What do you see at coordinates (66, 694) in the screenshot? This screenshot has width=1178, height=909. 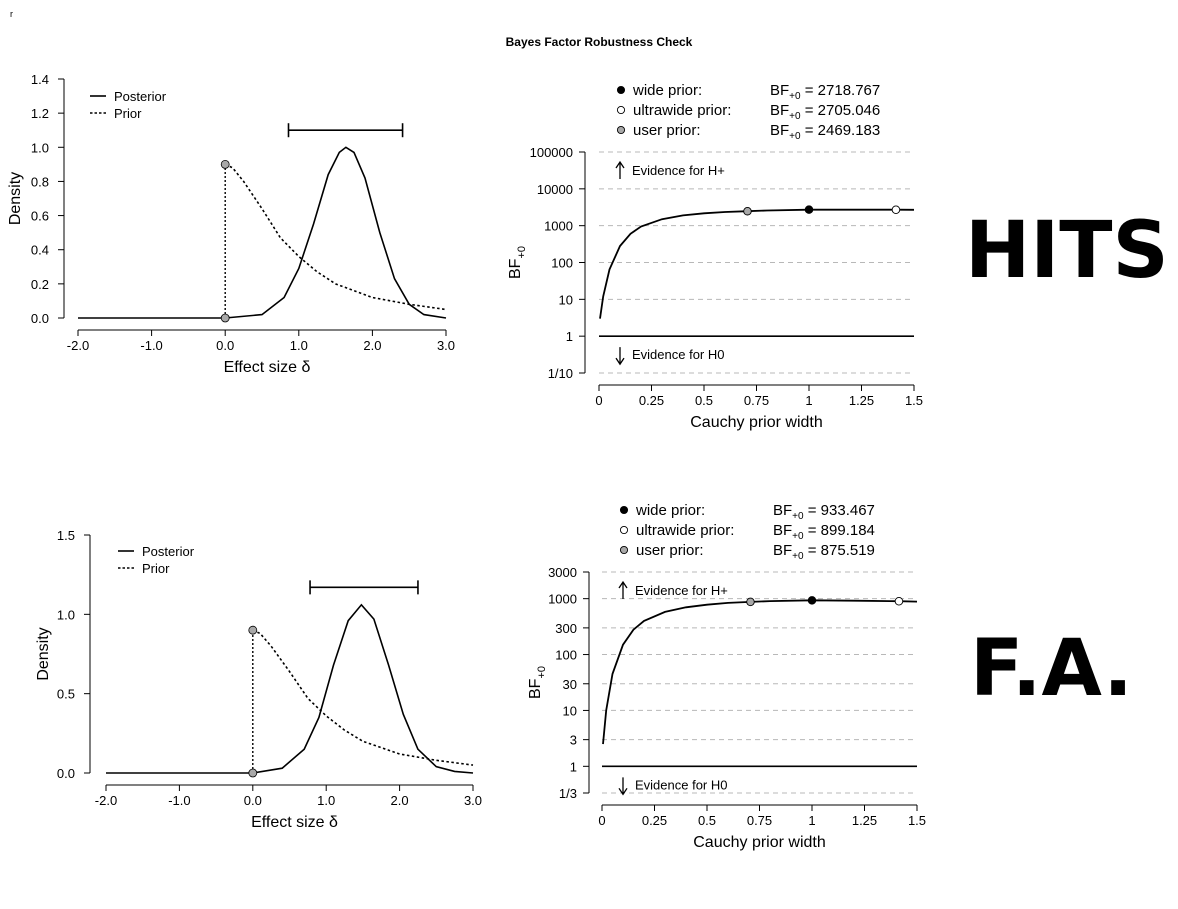 I see `y-tick-label: 0.5` at bounding box center [66, 694].